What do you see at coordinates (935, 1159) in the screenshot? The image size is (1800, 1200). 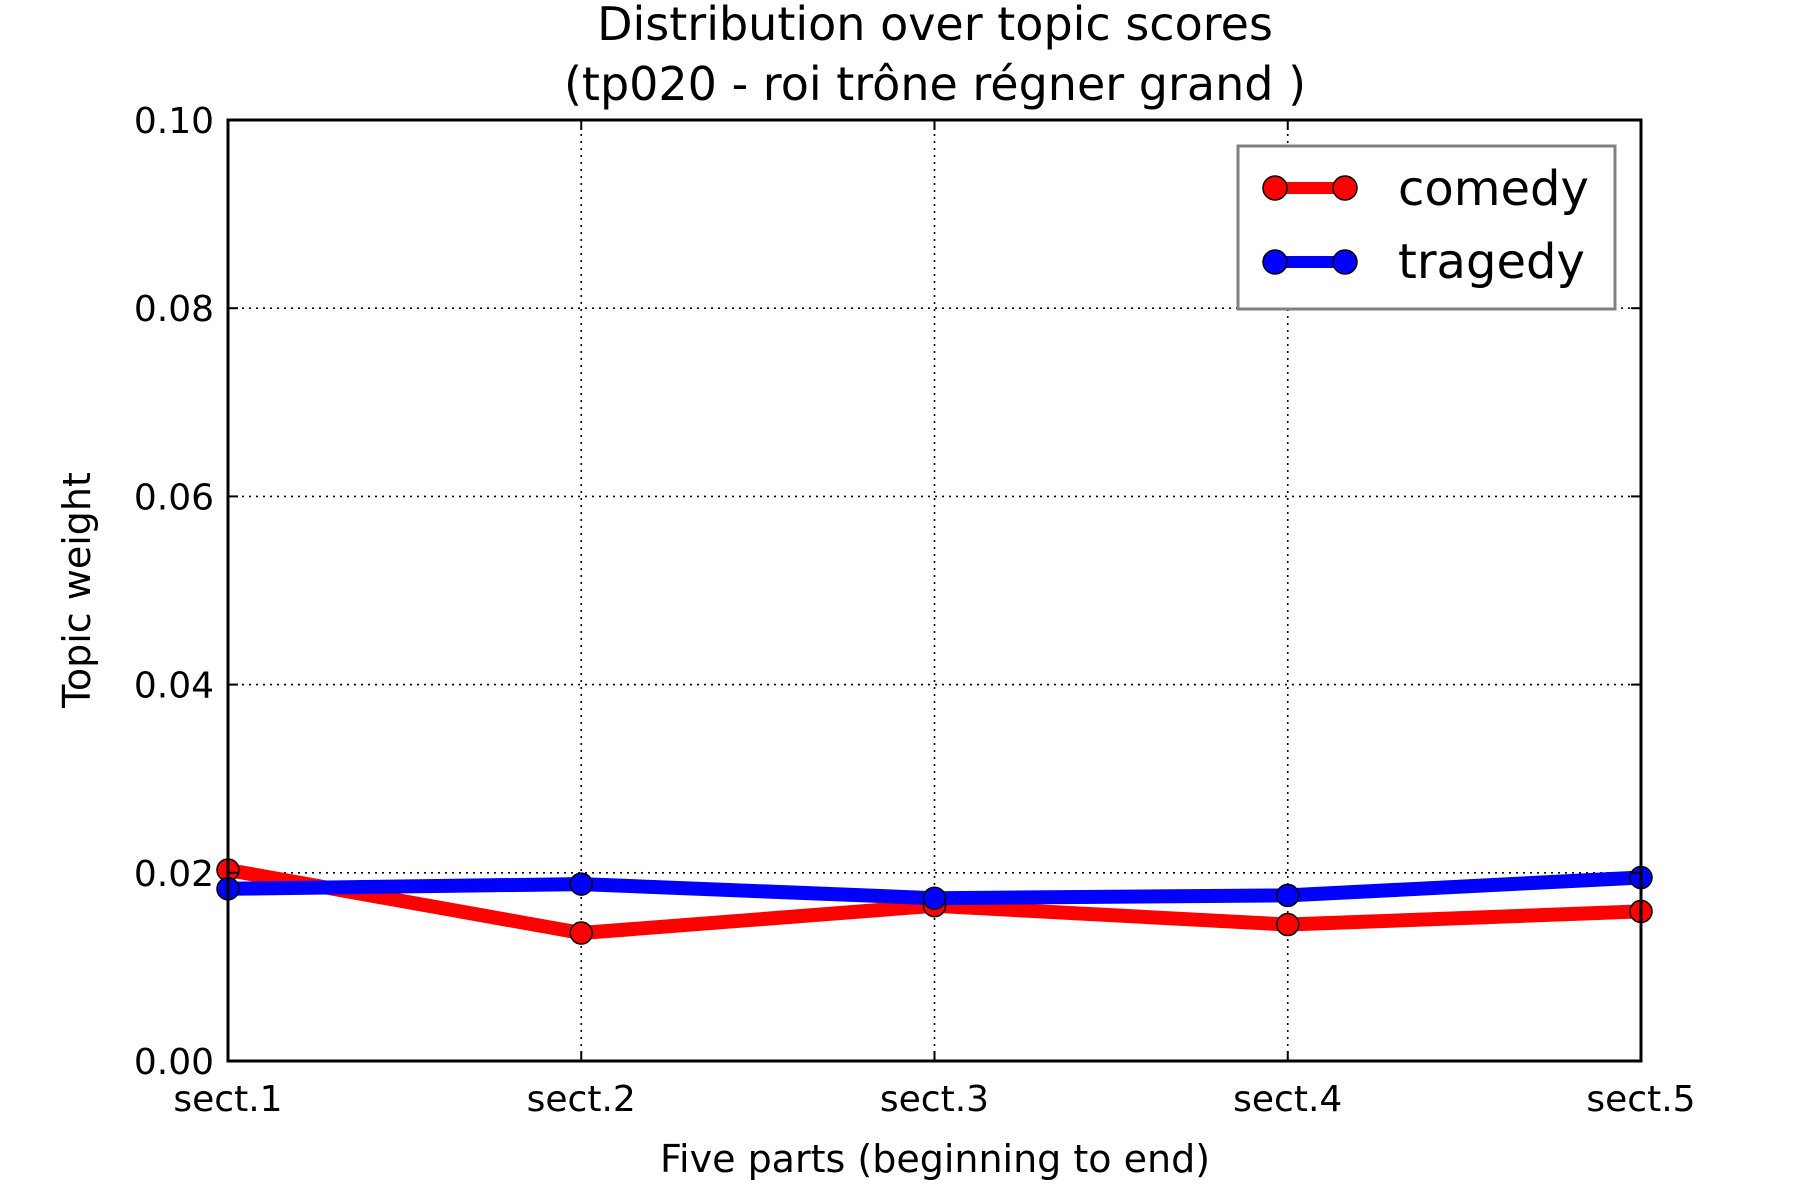 I see `x-axis-label: Five parts (beginning to end)` at bounding box center [935, 1159].